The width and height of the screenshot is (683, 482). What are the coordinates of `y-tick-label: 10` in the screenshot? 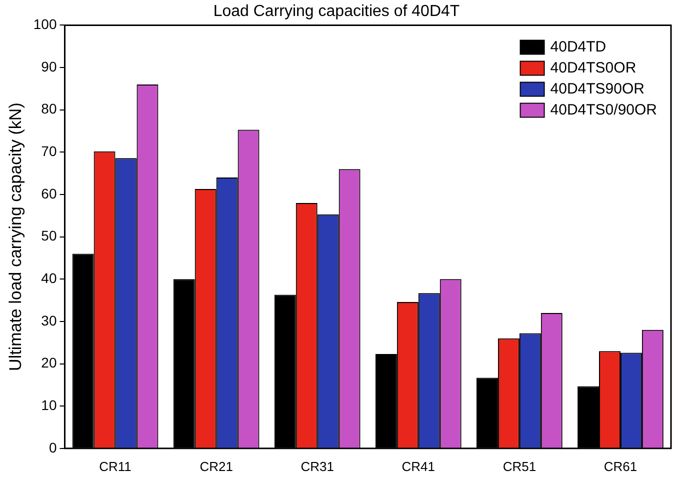 It's located at (49, 404).